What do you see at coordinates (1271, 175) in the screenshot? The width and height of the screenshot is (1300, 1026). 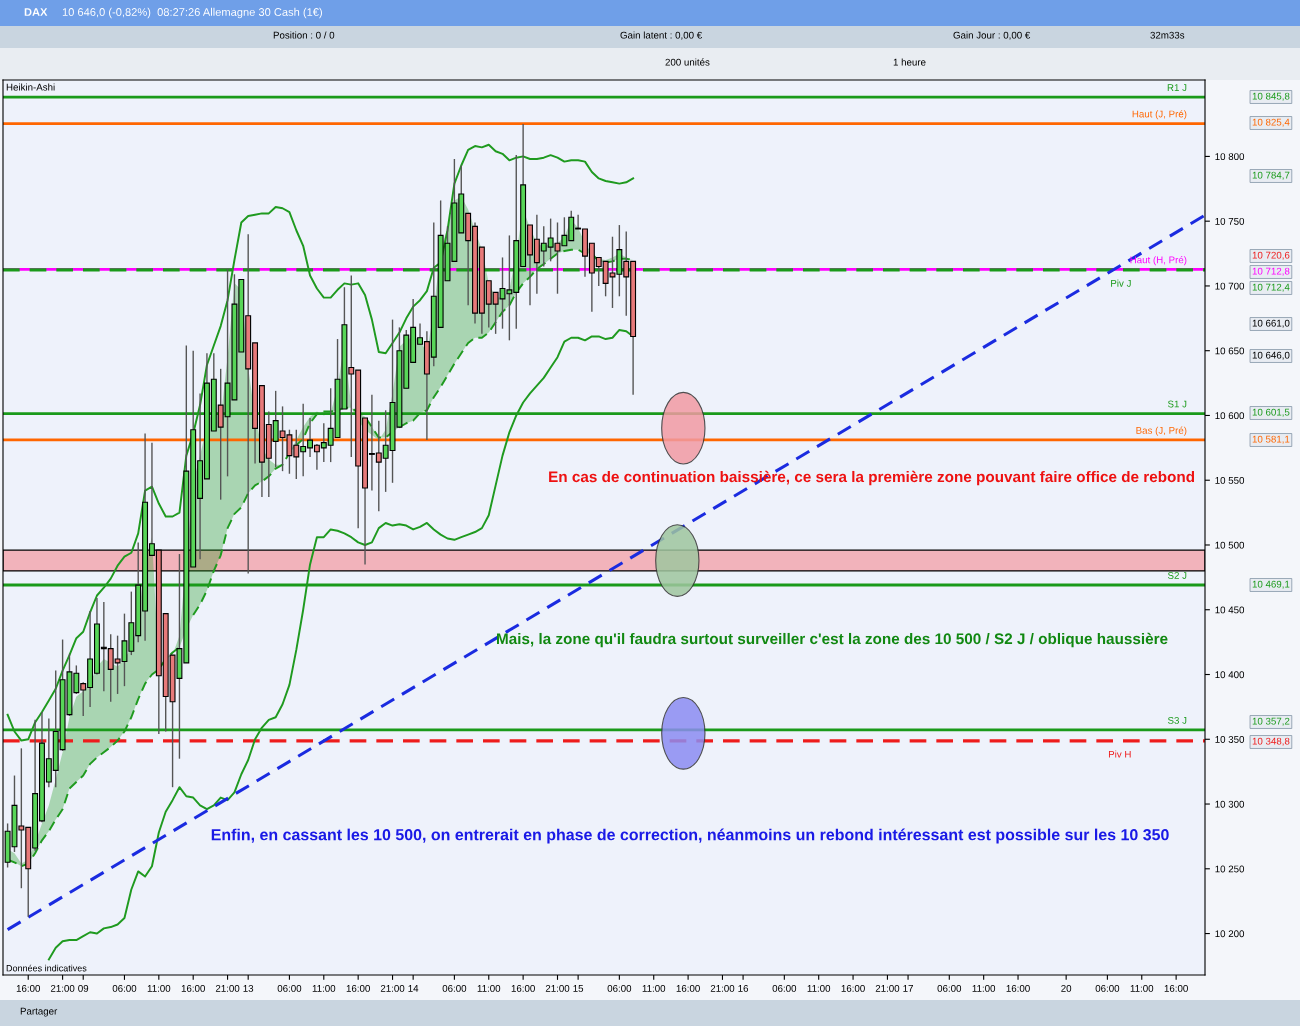 I see `text: 10 784,7` at bounding box center [1271, 175].